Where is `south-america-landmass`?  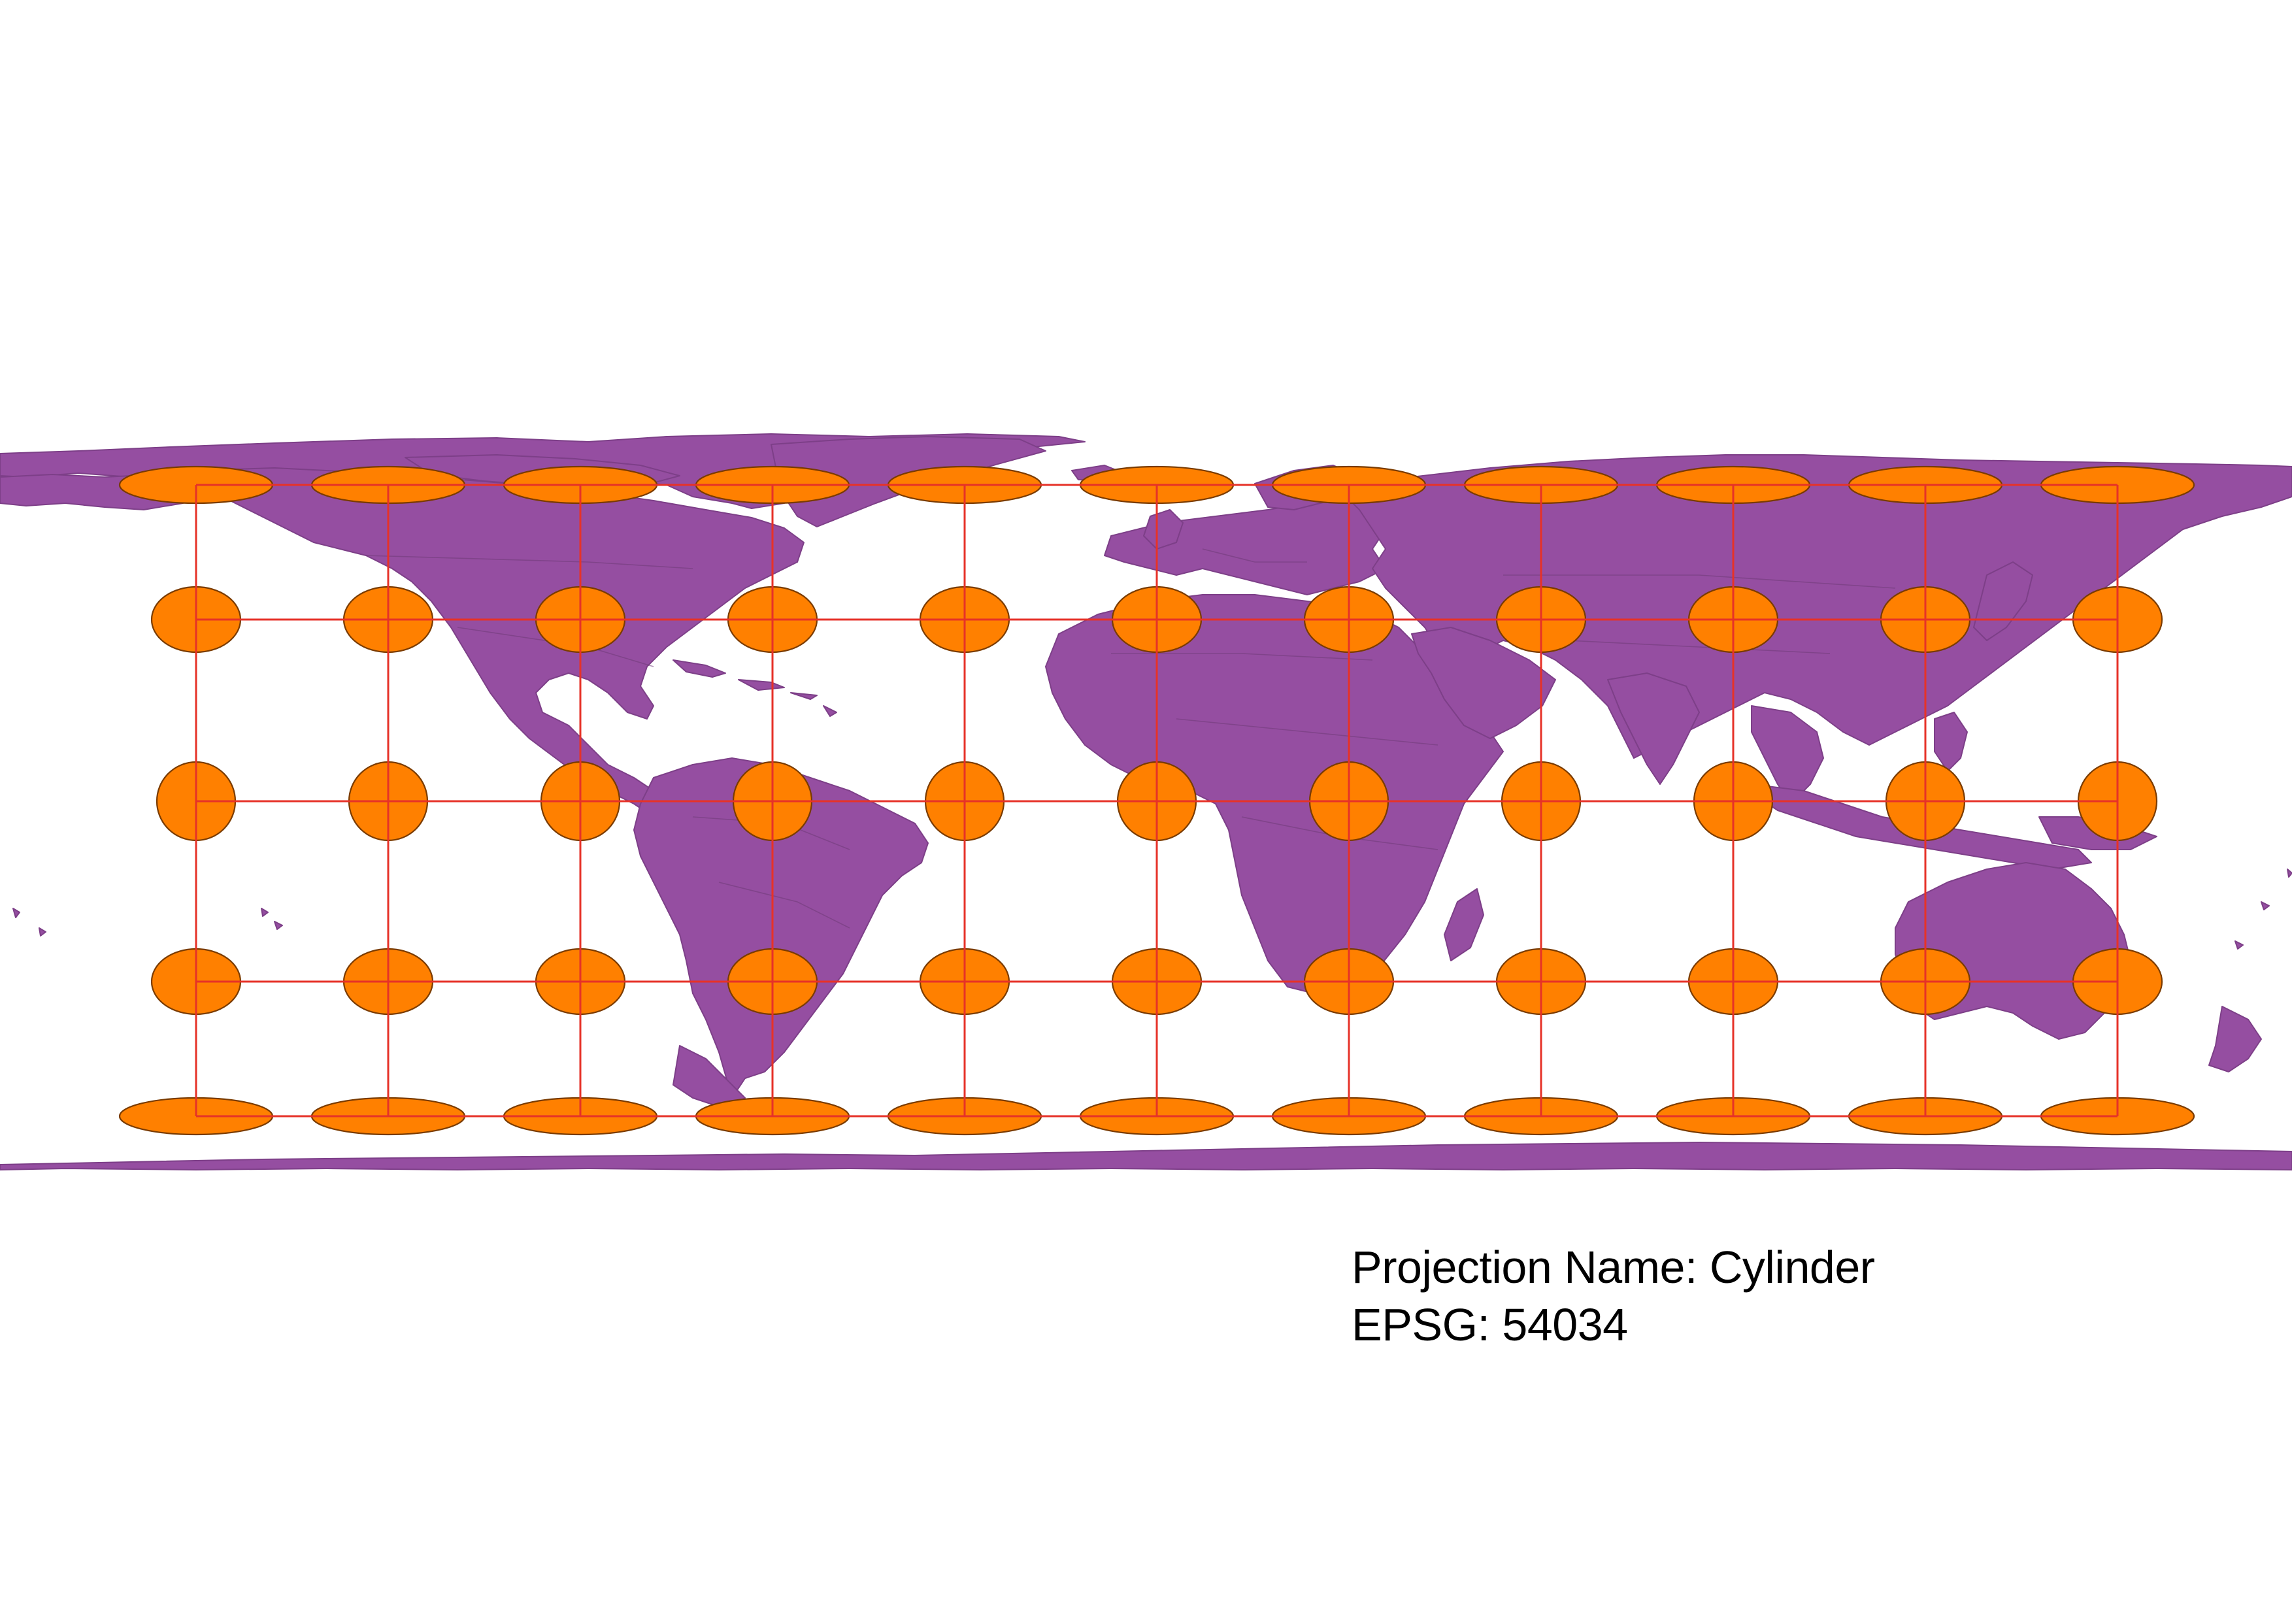
south-america-landmass is located at coordinates (781, 928).